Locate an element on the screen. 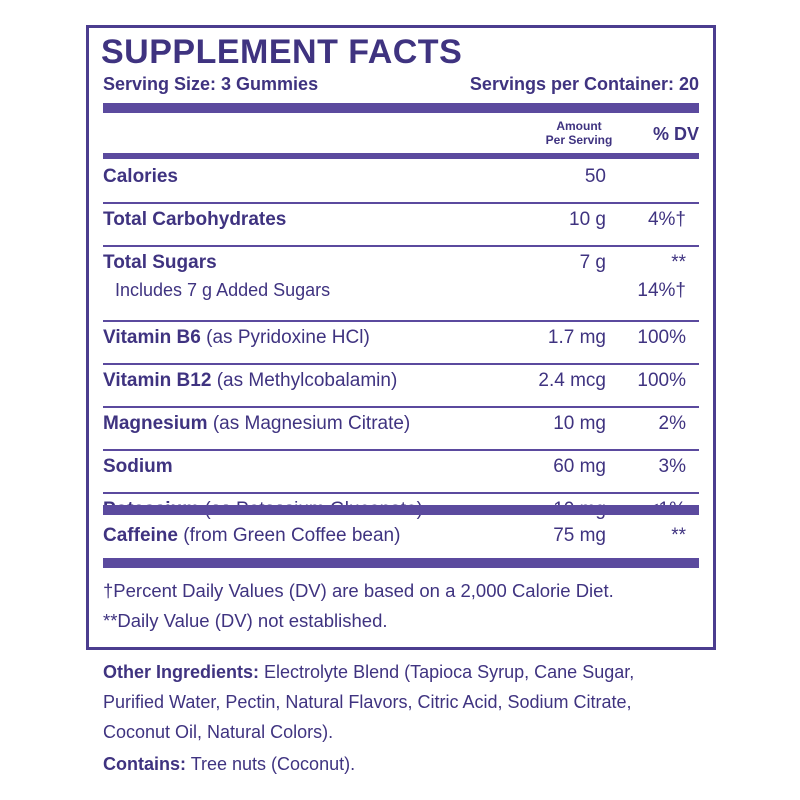  nutrient-name: Calories is located at coordinates (140, 177).